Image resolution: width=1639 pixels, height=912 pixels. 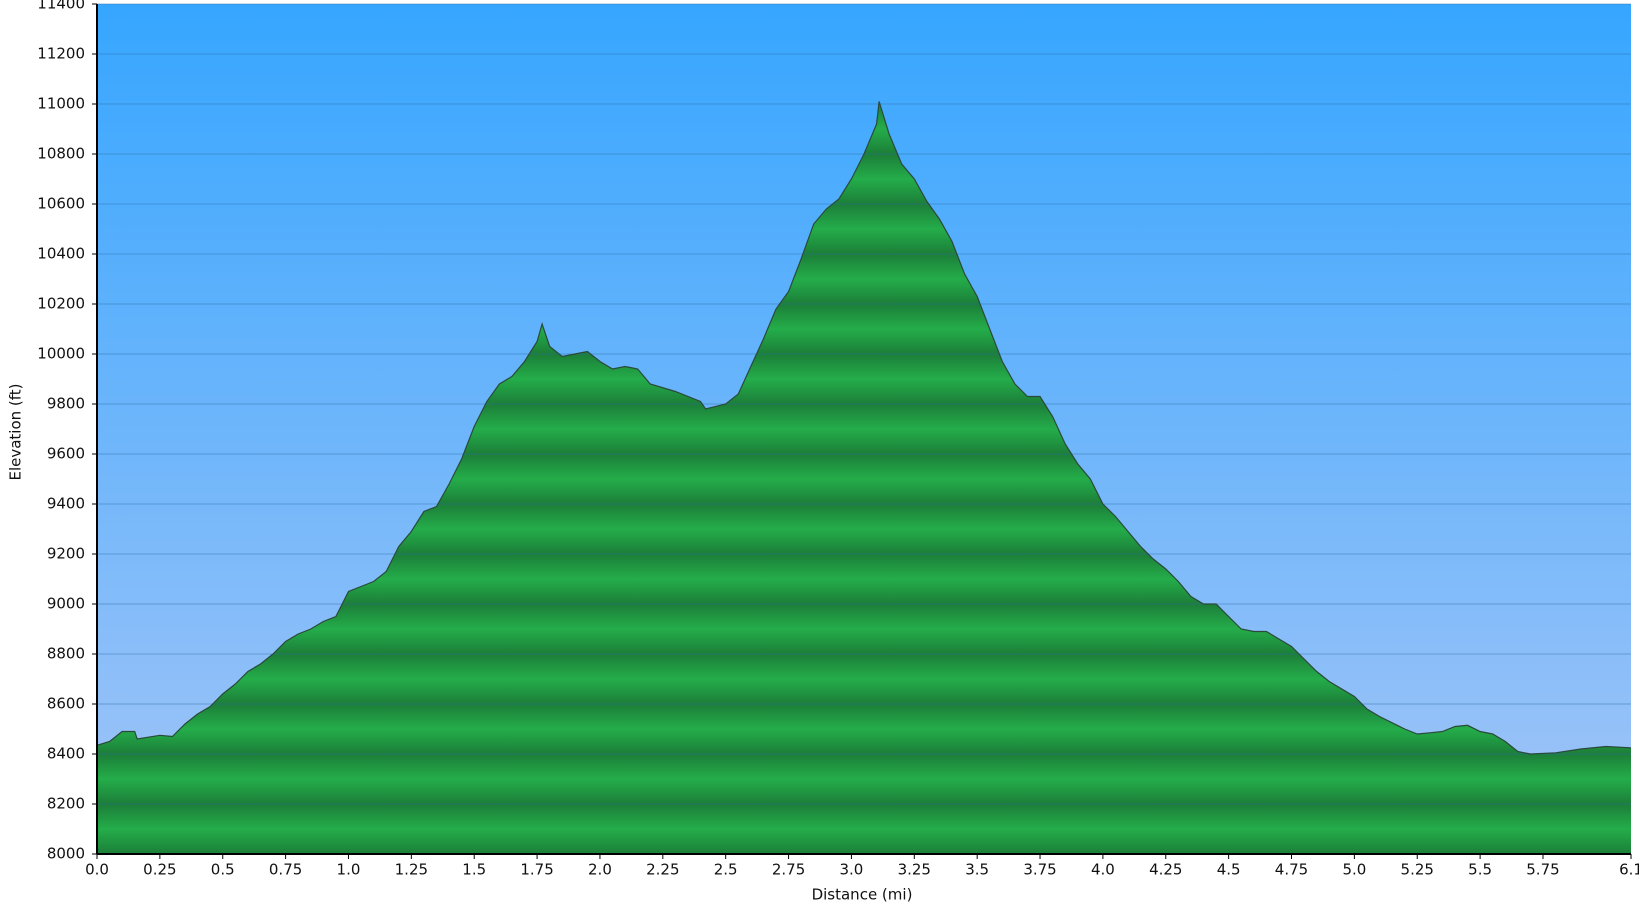 What do you see at coordinates (1354, 870) in the screenshot?
I see `x-tick-label: 5.0` at bounding box center [1354, 870].